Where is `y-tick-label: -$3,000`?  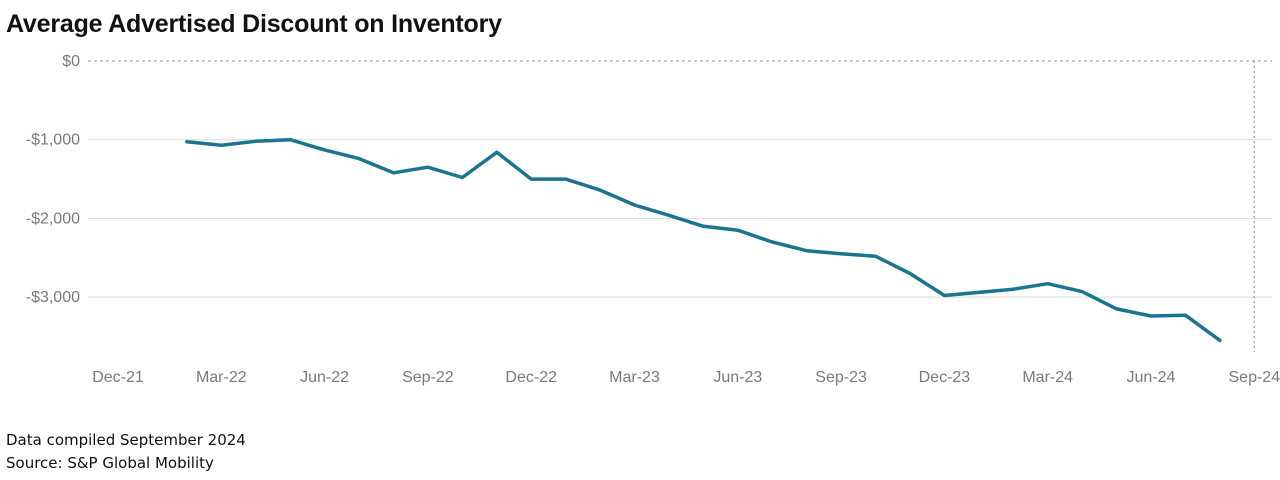 y-tick-label: -$3,000 is located at coordinates (53, 297).